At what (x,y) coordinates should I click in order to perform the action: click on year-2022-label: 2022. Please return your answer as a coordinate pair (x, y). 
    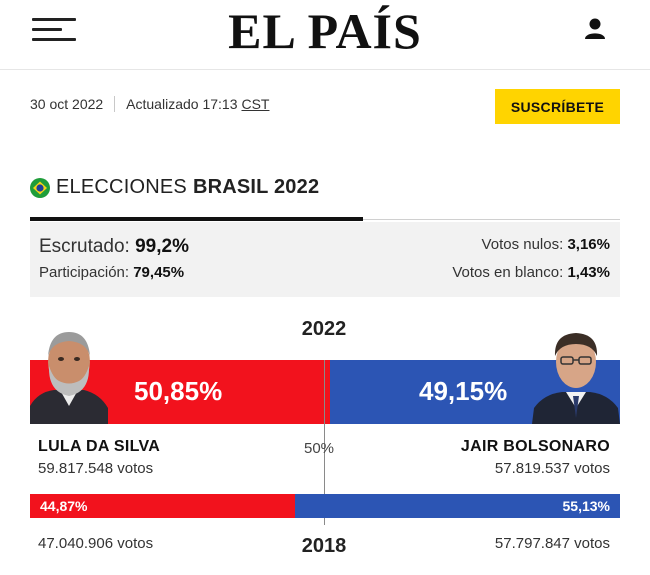
    Looking at the image, I should click on (324, 329).